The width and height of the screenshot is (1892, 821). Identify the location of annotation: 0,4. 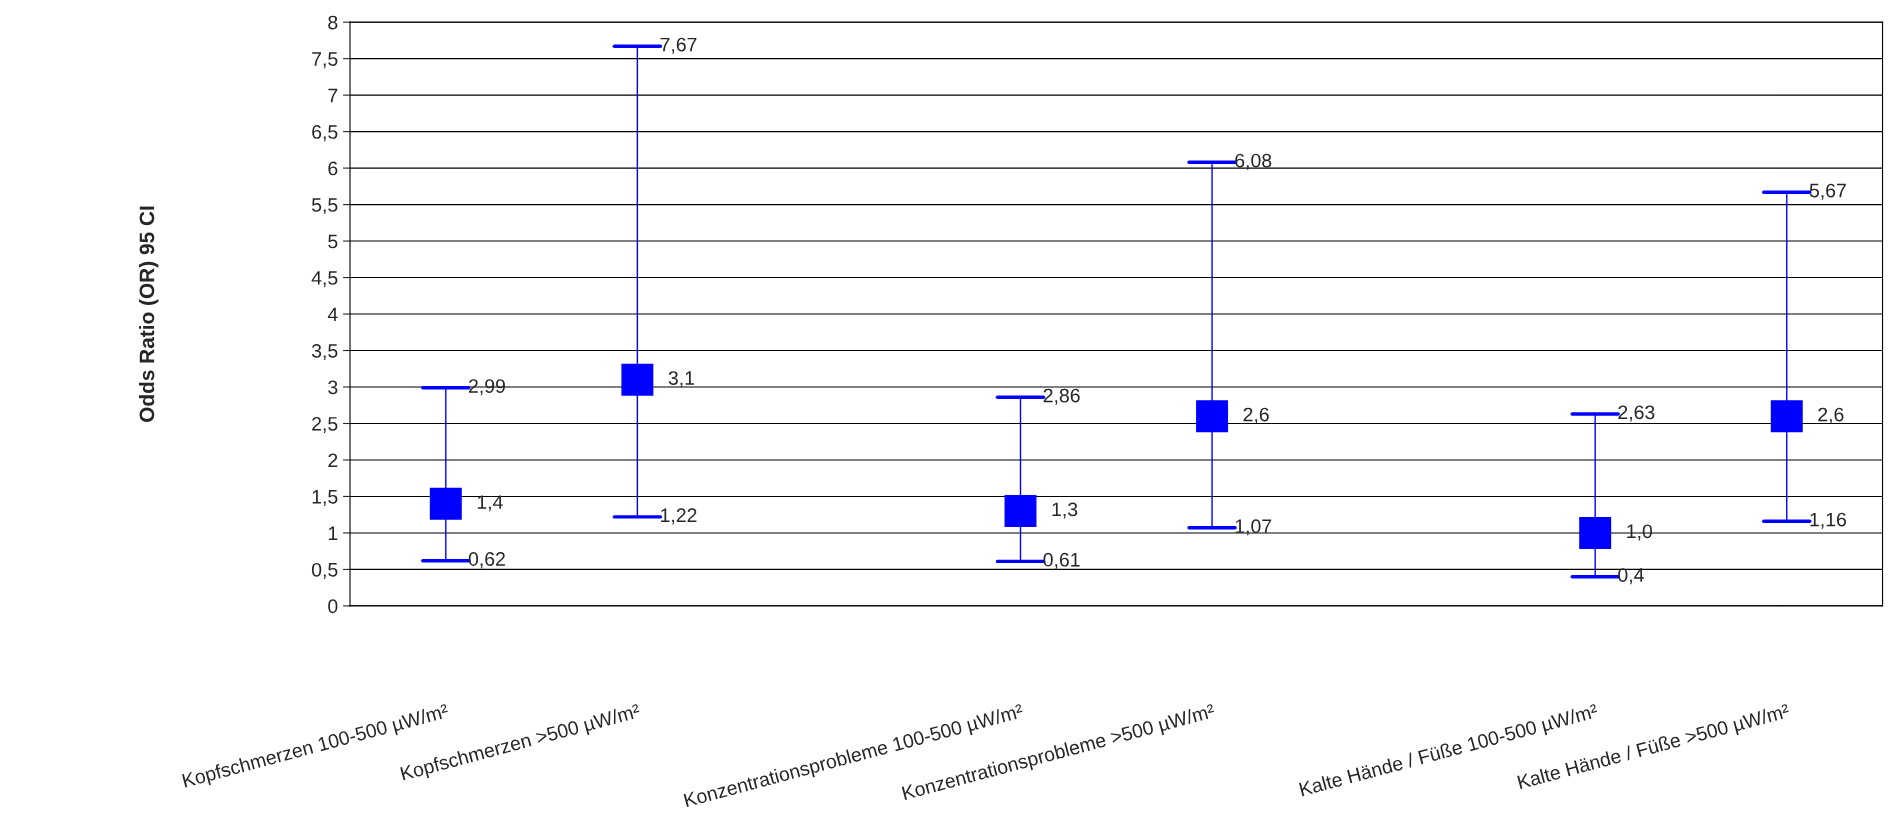
(1631, 576).